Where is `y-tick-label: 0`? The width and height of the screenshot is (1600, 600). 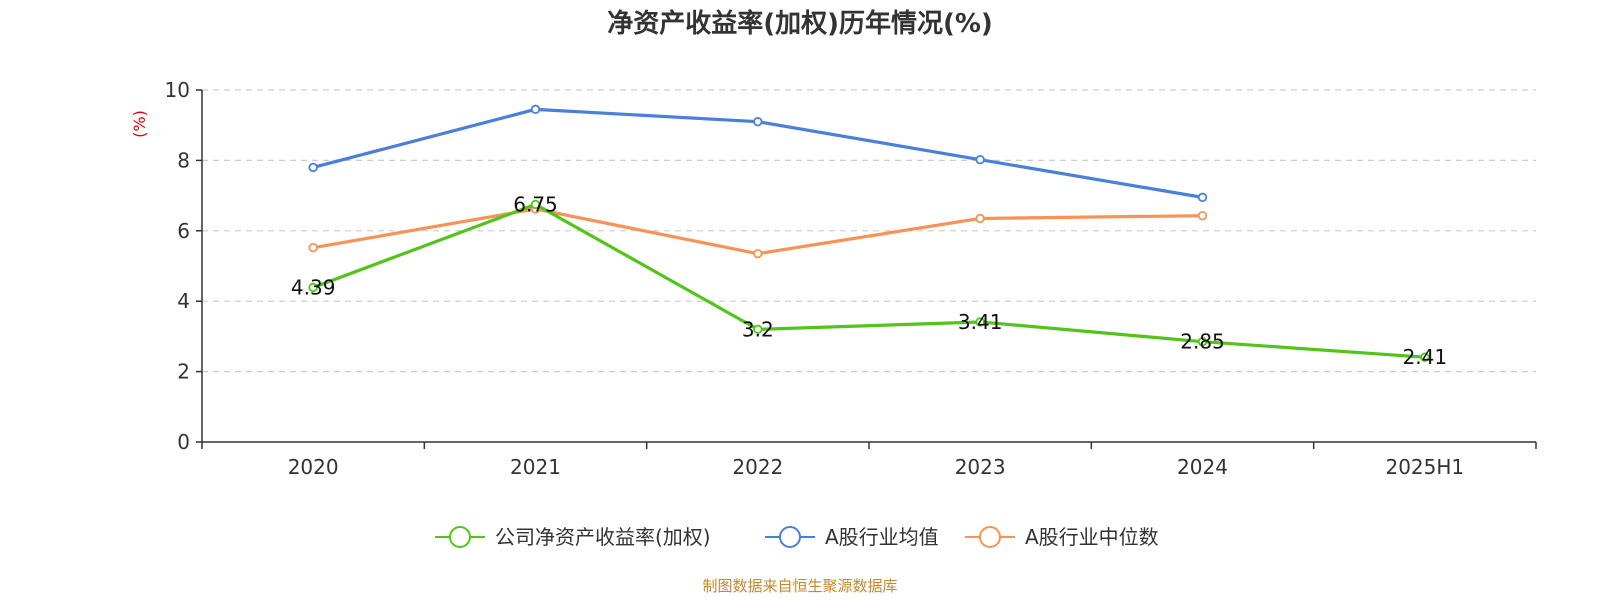
y-tick-label: 0 is located at coordinates (183, 442).